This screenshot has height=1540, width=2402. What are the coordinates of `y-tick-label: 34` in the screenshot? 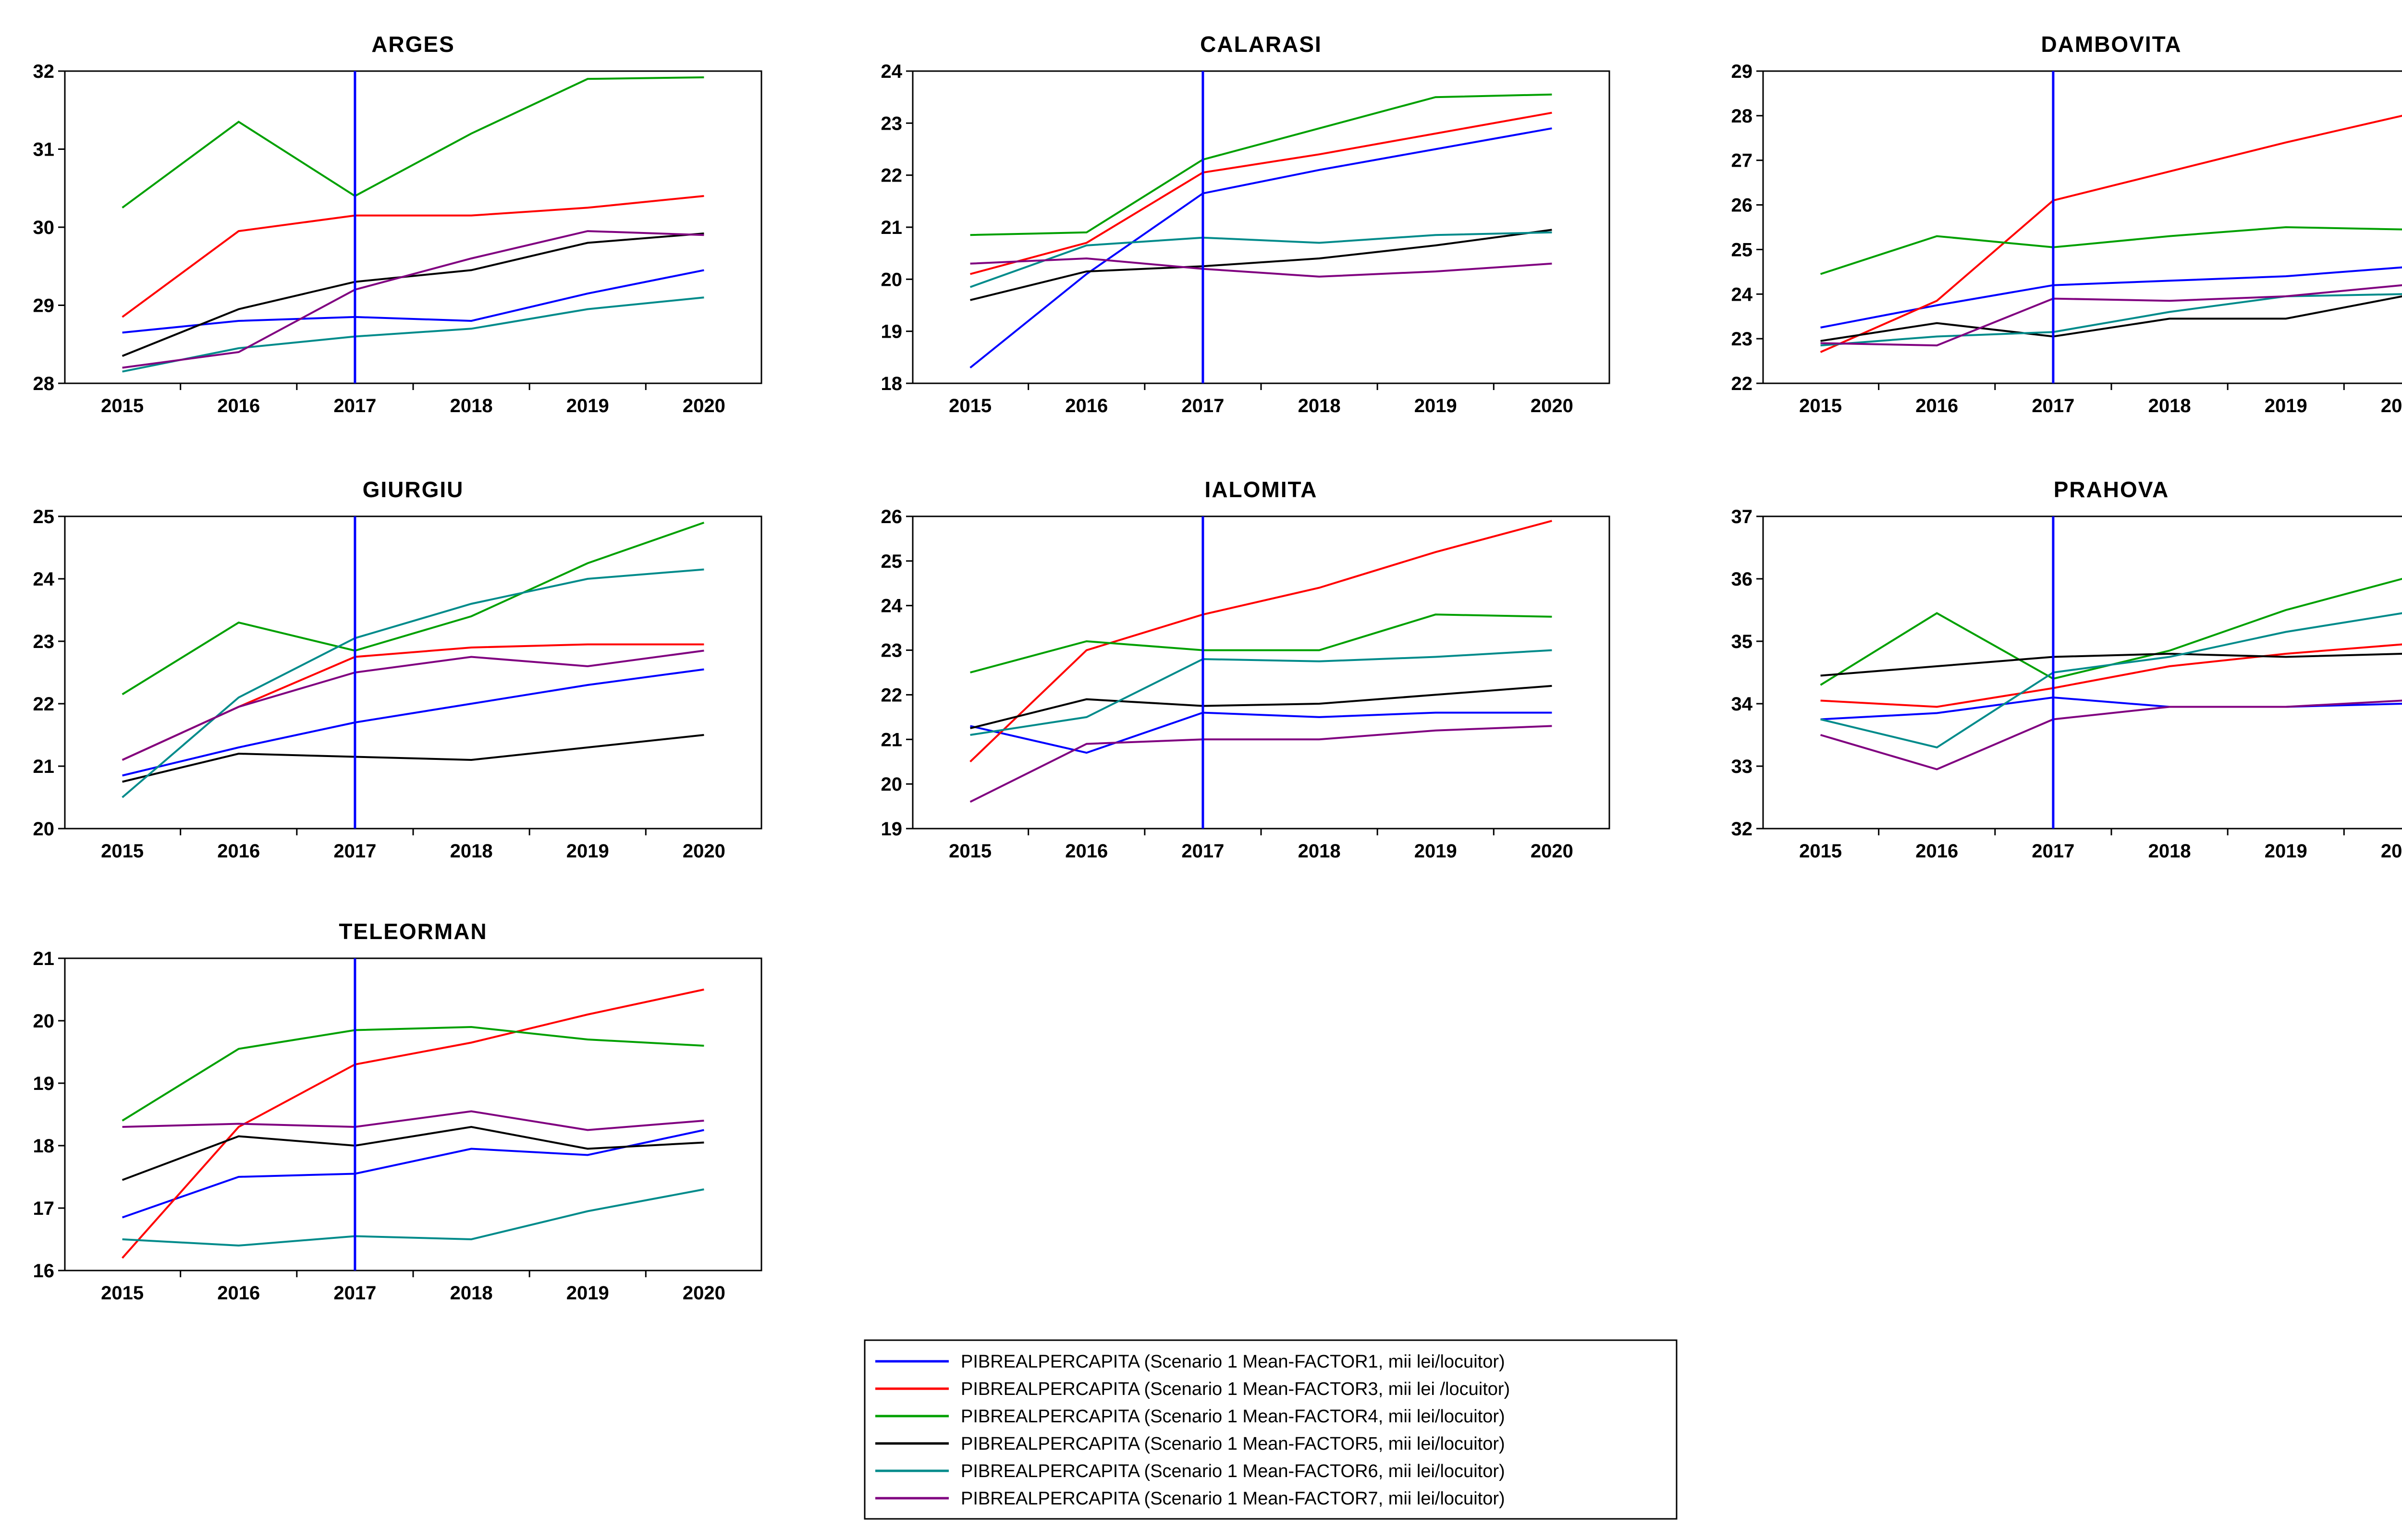 It's located at (1742, 705).